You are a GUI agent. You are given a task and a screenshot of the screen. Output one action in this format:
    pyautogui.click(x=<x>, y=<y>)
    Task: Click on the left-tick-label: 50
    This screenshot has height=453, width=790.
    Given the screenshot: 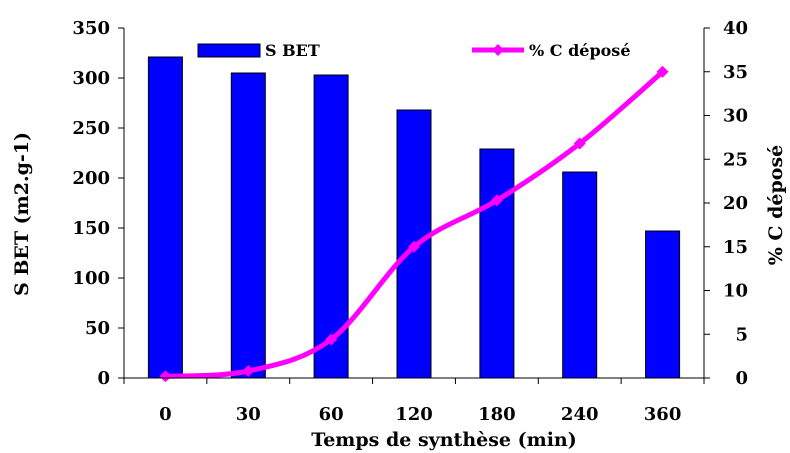 What is the action you would take?
    pyautogui.click(x=97, y=328)
    